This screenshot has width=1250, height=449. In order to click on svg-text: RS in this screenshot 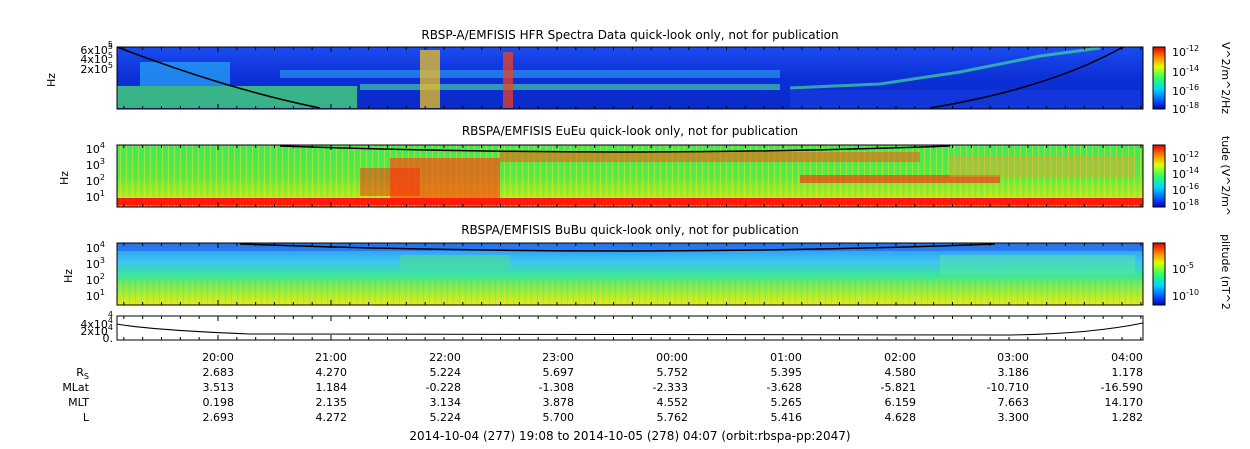, I will do `click(82, 373)`.